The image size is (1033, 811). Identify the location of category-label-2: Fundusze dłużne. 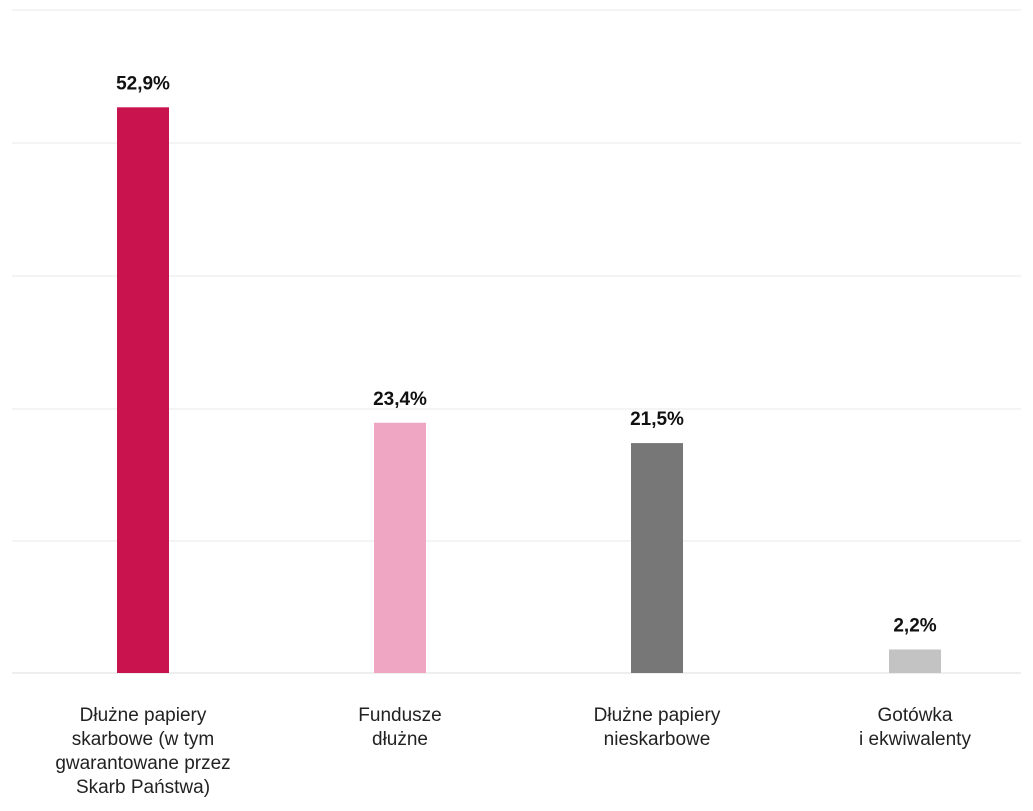
(399, 727).